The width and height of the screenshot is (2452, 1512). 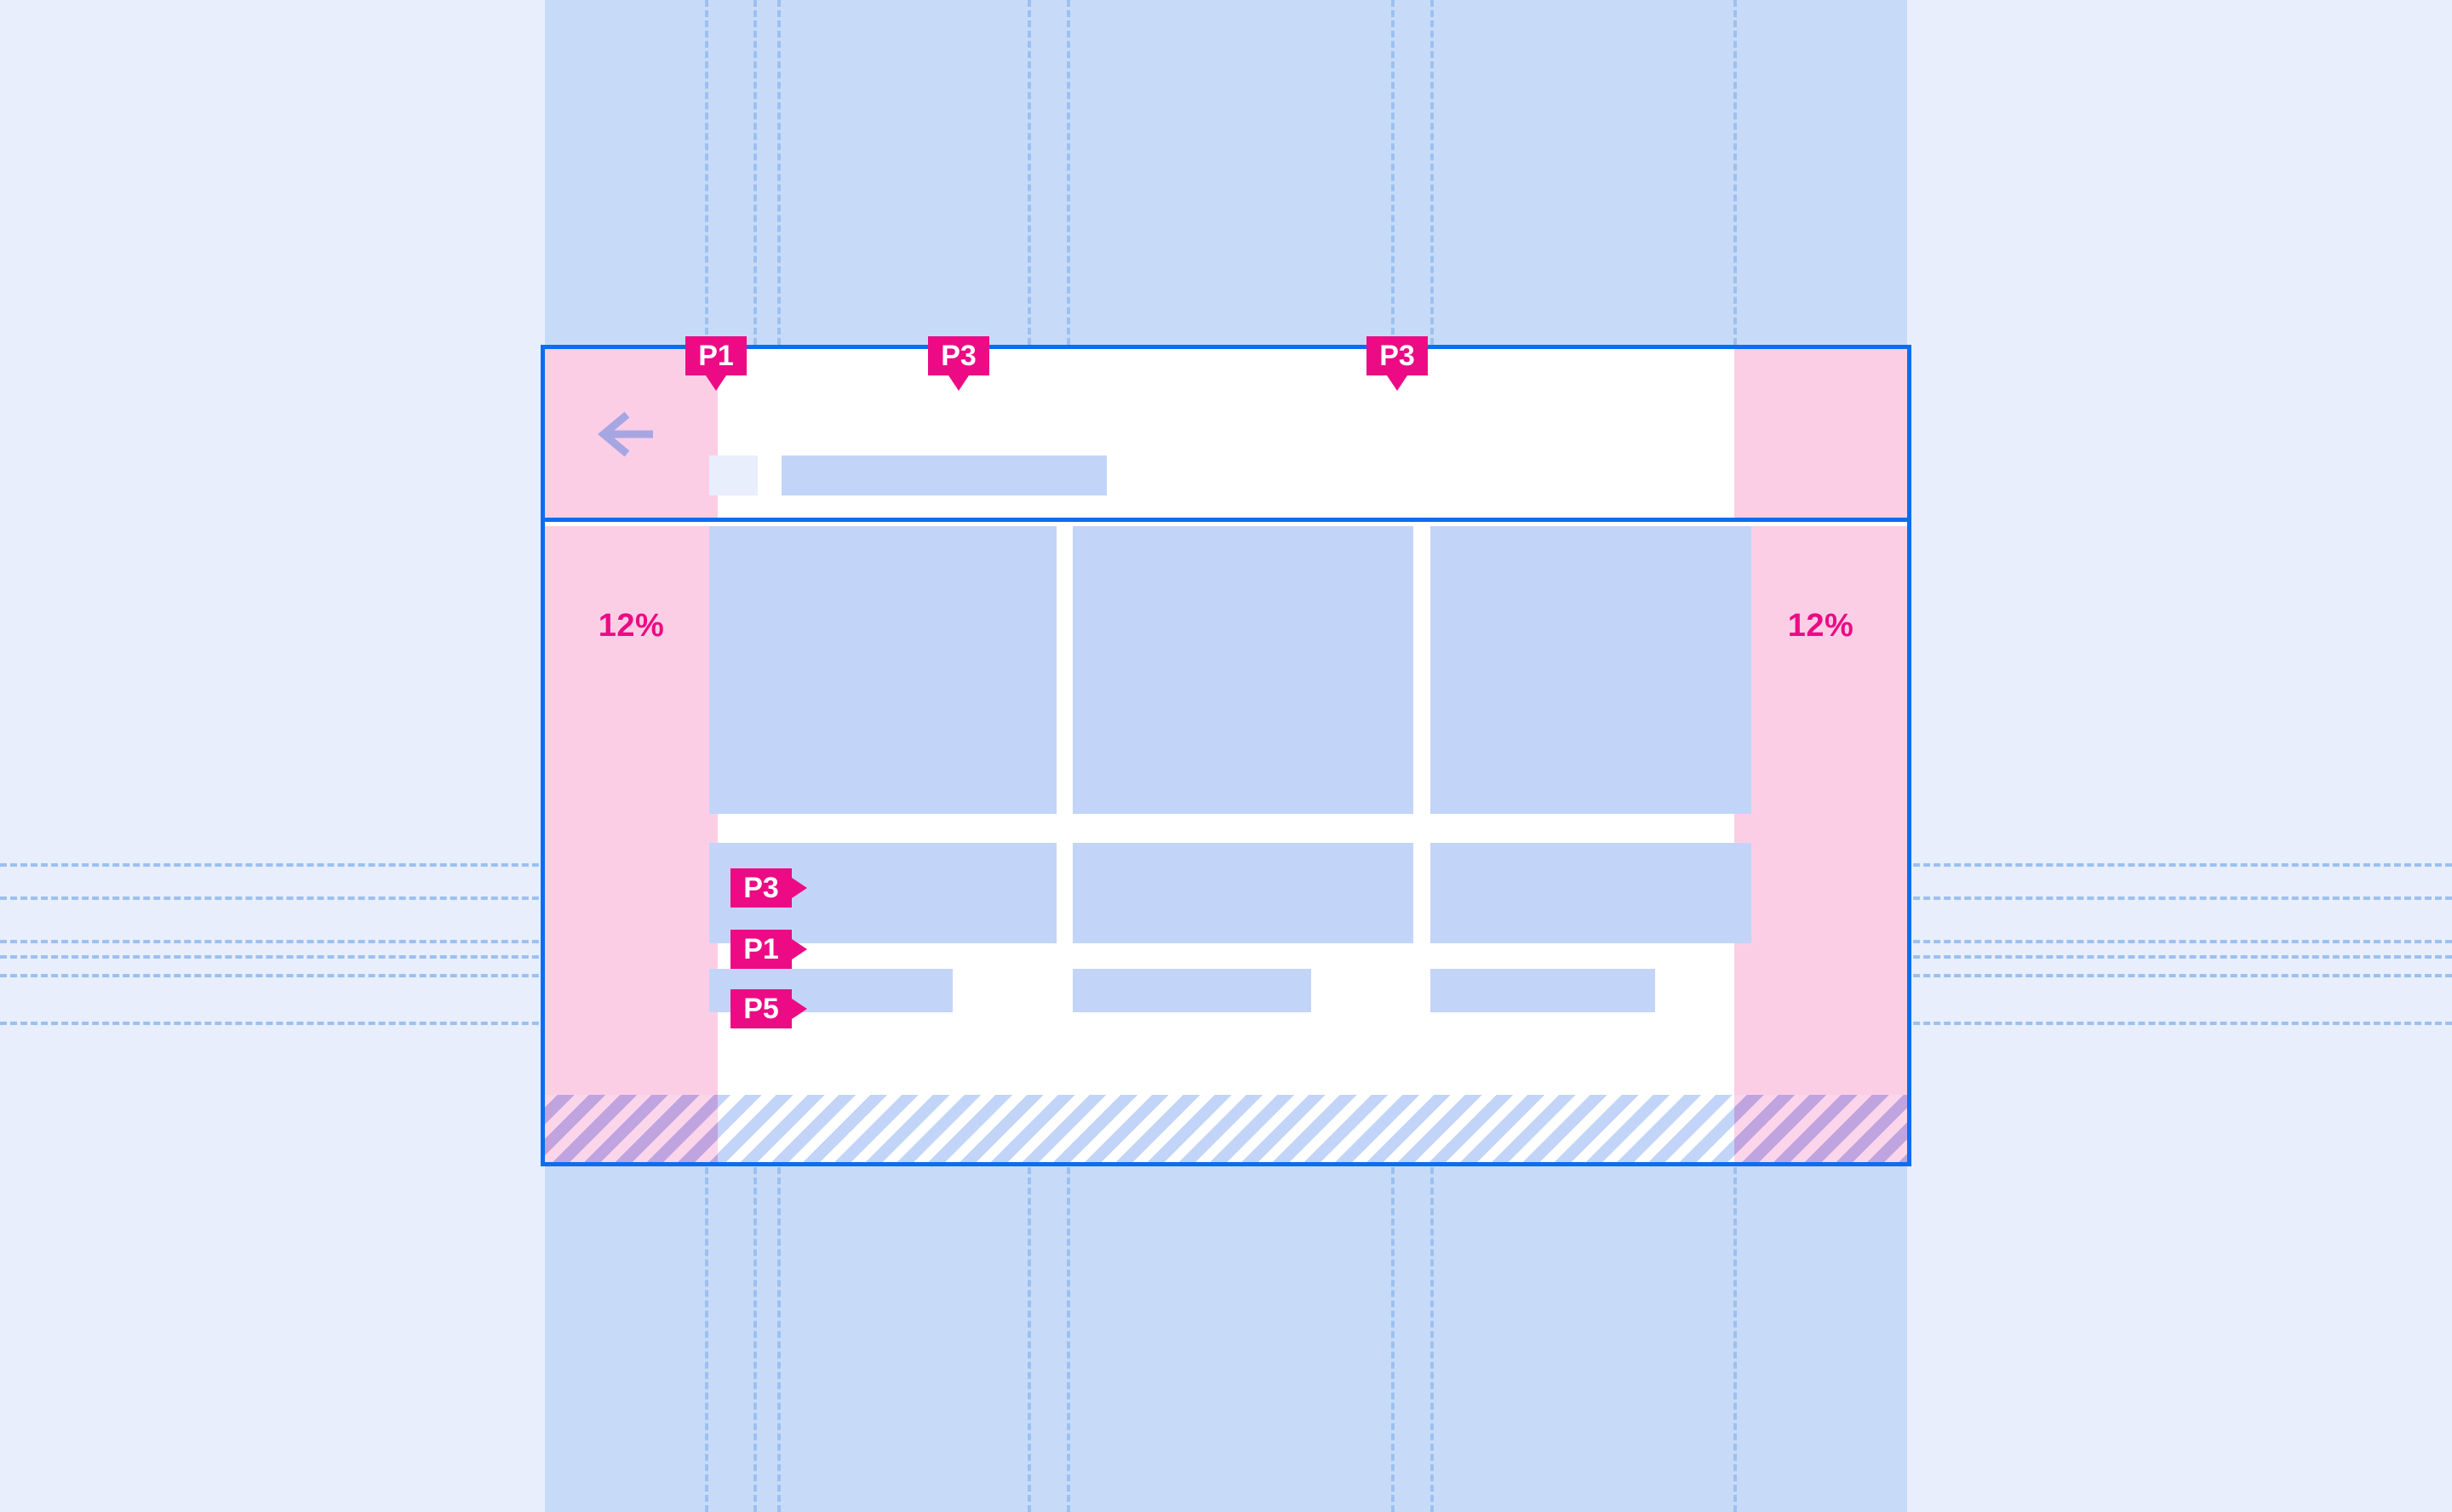 I want to click on bottom-hatch-strip, so click(x=1226, y=1128).